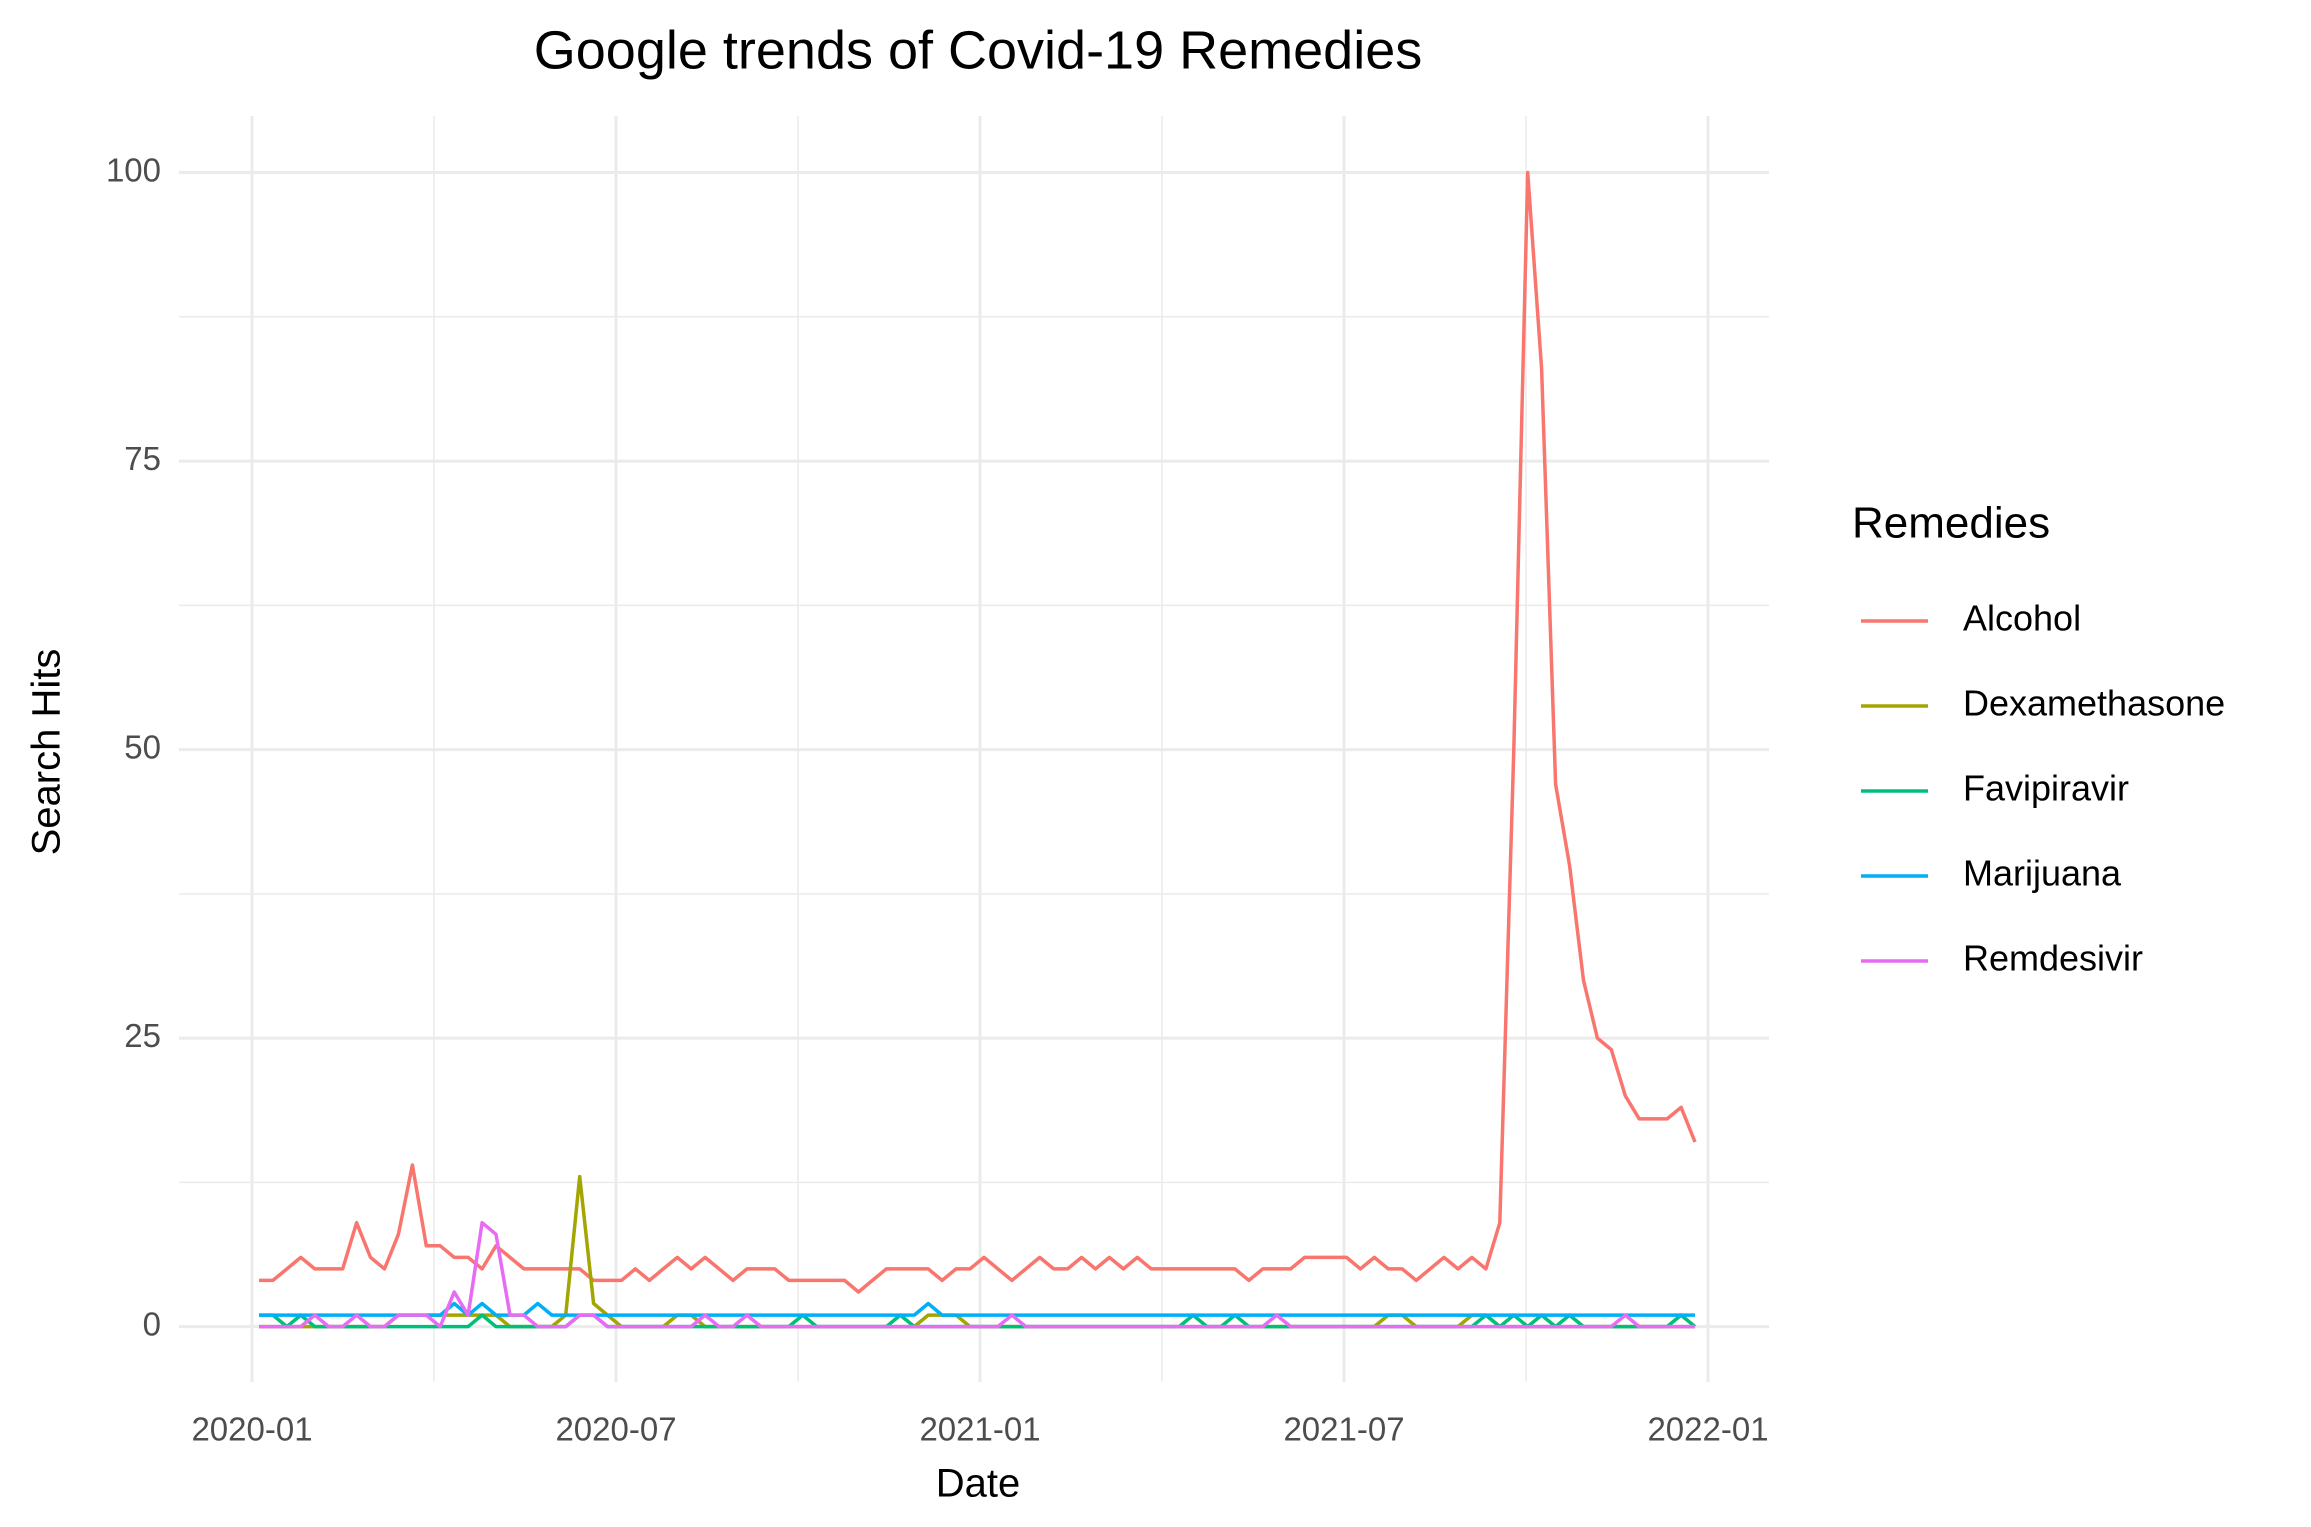 The height and width of the screenshot is (1527, 2311). Describe the element at coordinates (1343, 1429) in the screenshot. I see `x-tick-label: 2021-07` at that location.